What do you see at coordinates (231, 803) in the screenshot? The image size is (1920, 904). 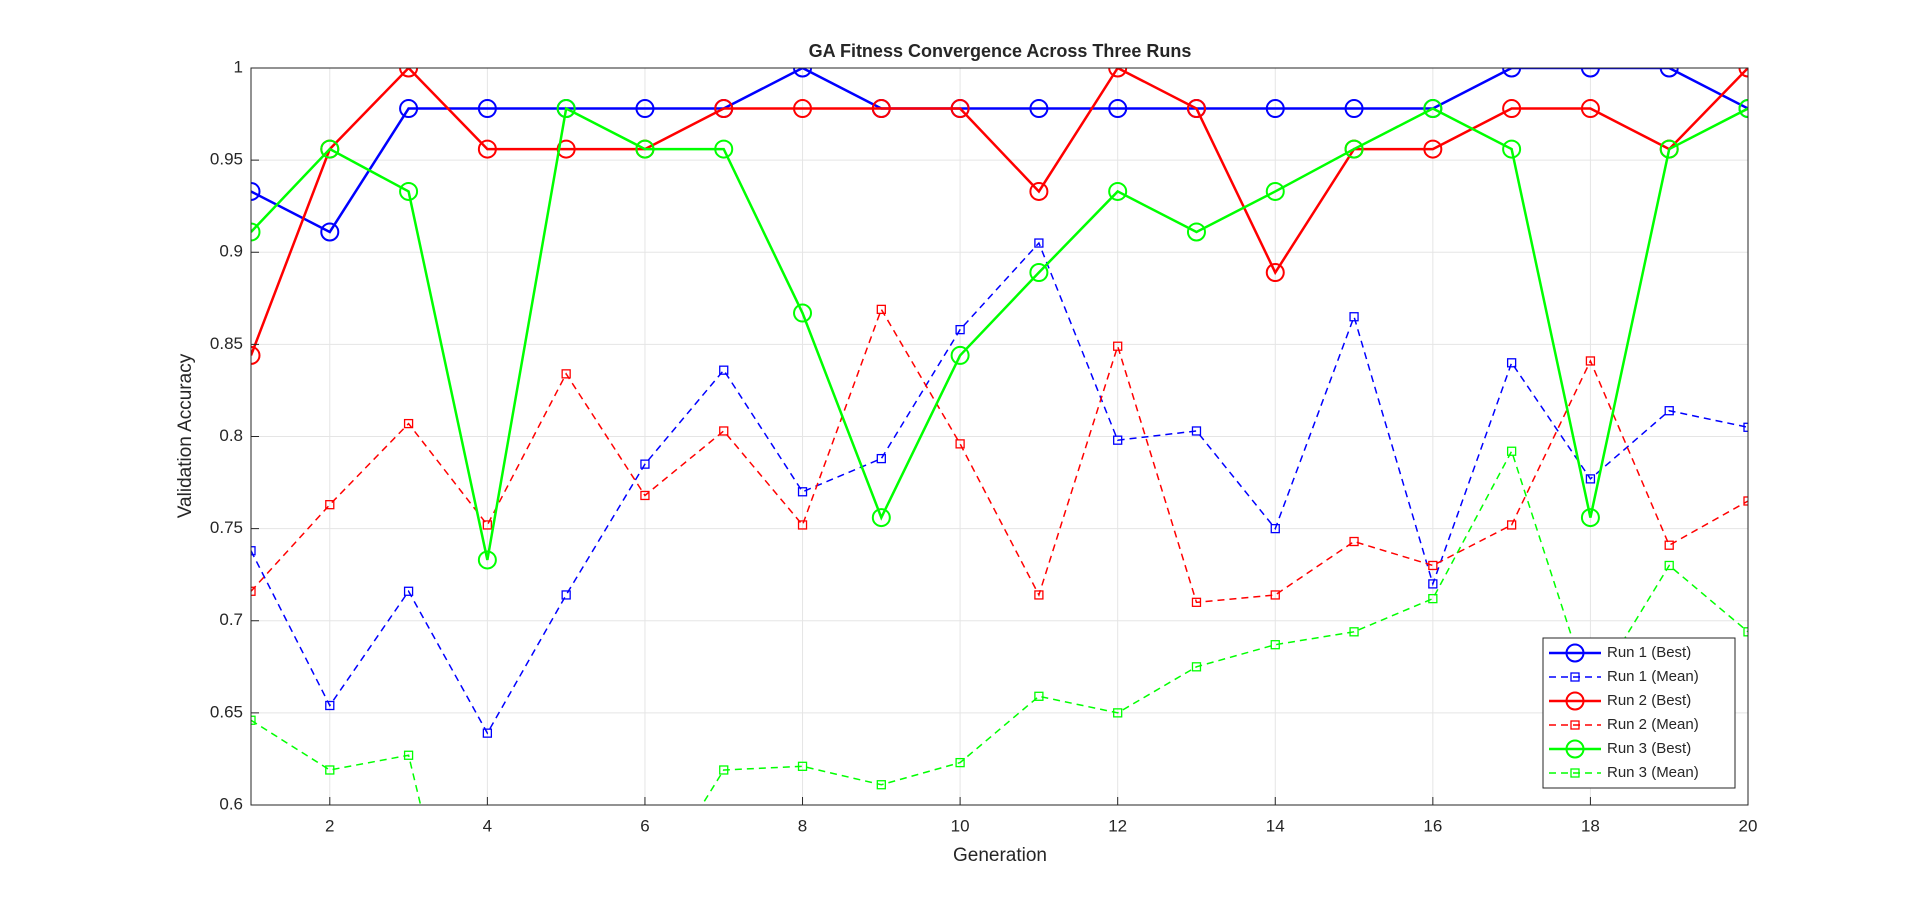 I see `y-tick-label: 0.6` at bounding box center [231, 803].